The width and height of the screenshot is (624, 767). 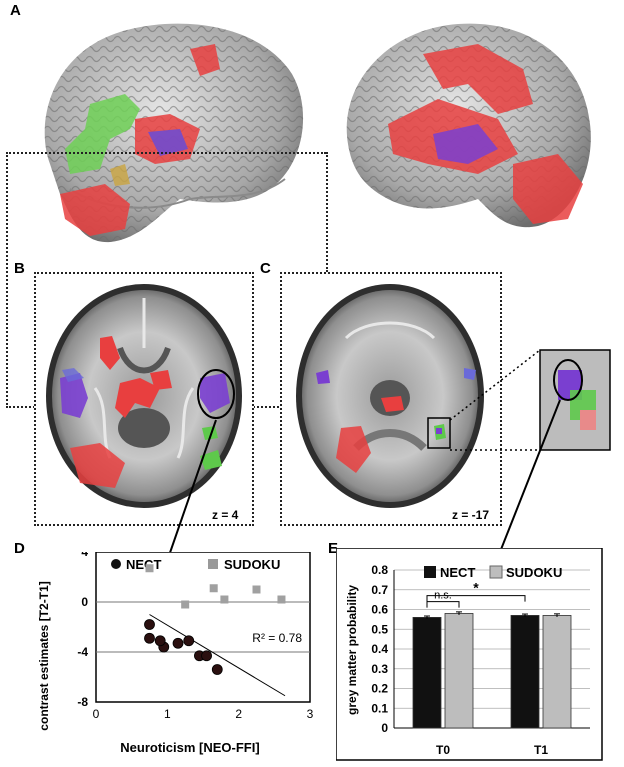 I want to click on slice-b-z-label: z = 4, so click(x=225, y=515).